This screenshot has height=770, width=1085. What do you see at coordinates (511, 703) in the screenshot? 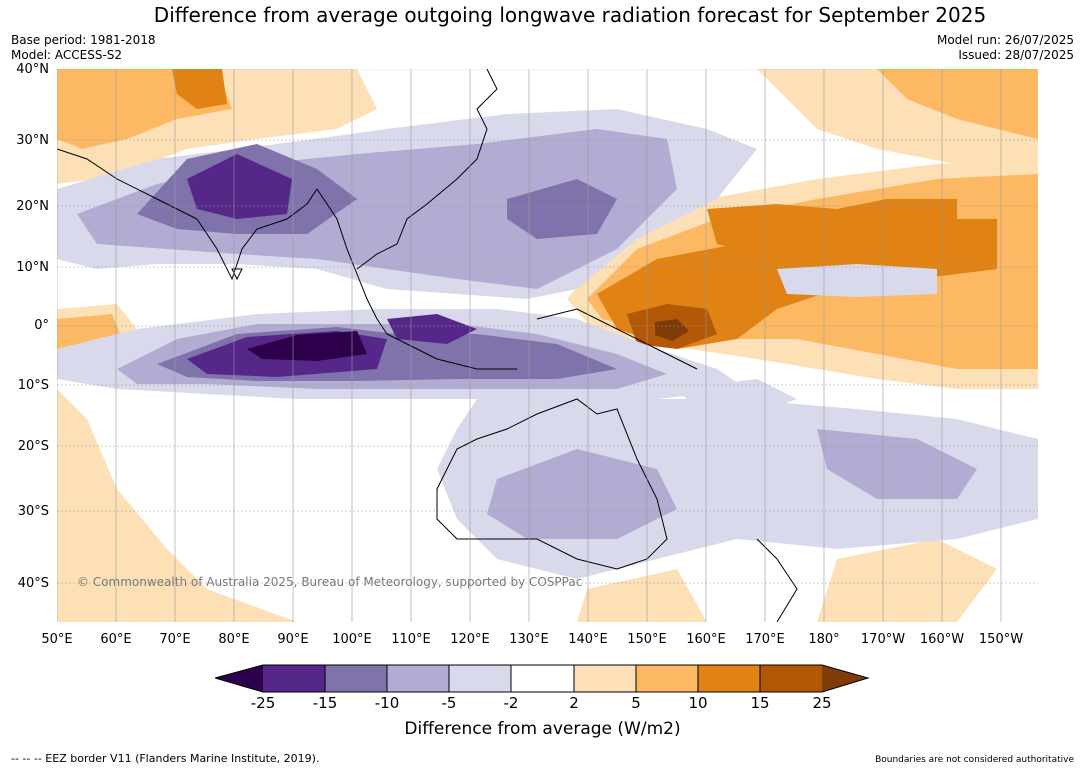
I see `colorbar-tick: -2` at bounding box center [511, 703].